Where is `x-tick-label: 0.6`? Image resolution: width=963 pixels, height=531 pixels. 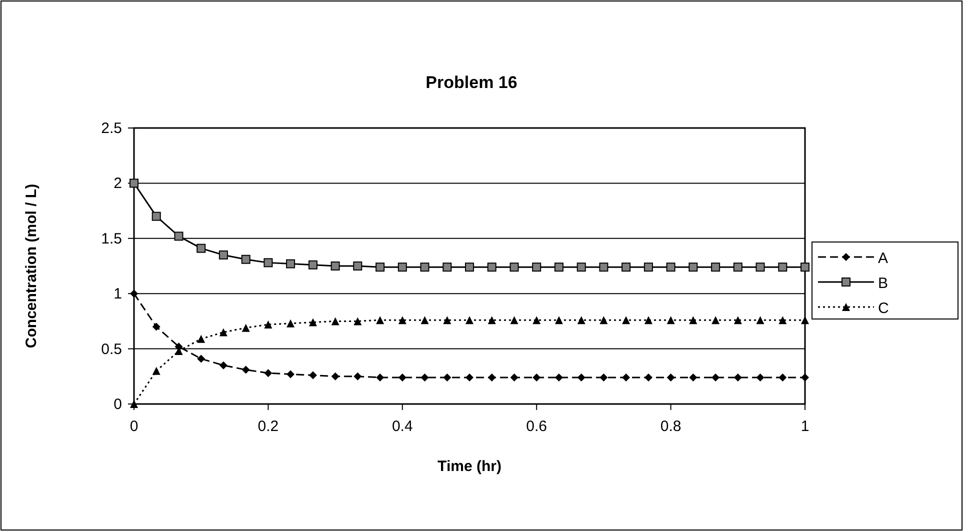 x-tick-label: 0.6 is located at coordinates (537, 426).